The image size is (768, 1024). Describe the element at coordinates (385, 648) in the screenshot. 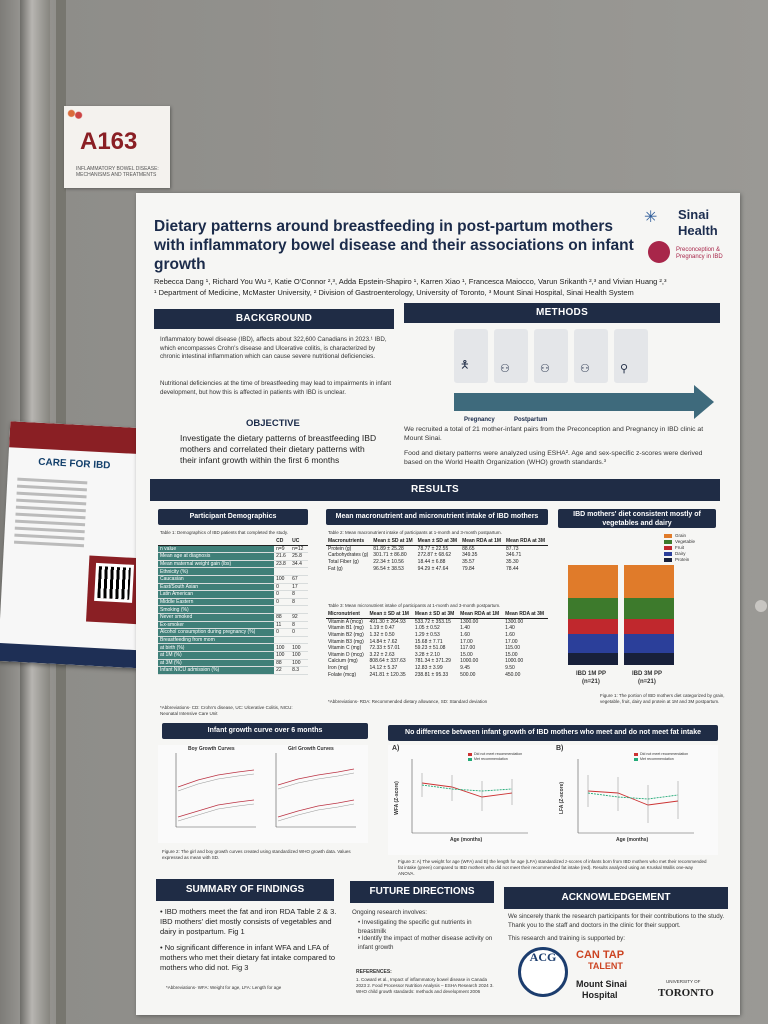

I see `table-cell: 72.33 ± 57.01` at that location.